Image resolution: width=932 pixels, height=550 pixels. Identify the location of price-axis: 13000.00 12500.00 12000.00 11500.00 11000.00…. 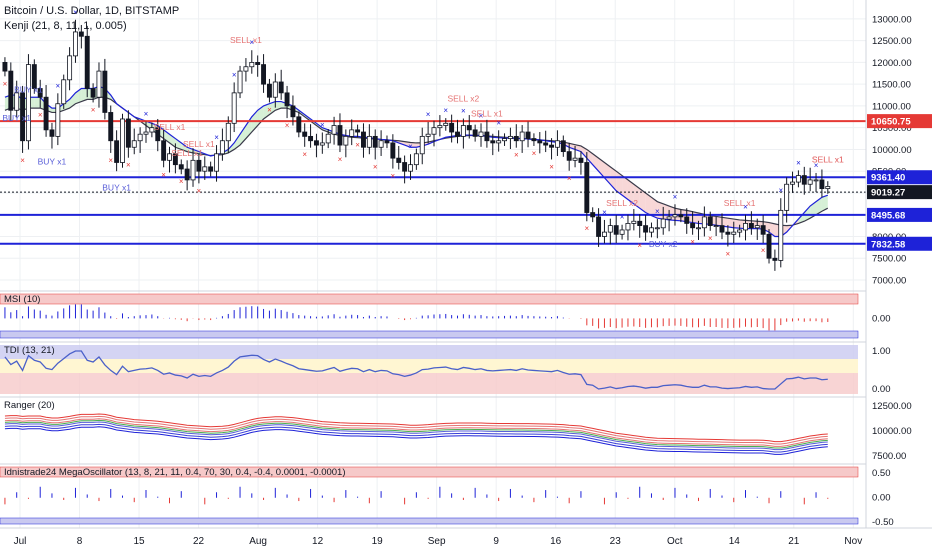
(898, 275).